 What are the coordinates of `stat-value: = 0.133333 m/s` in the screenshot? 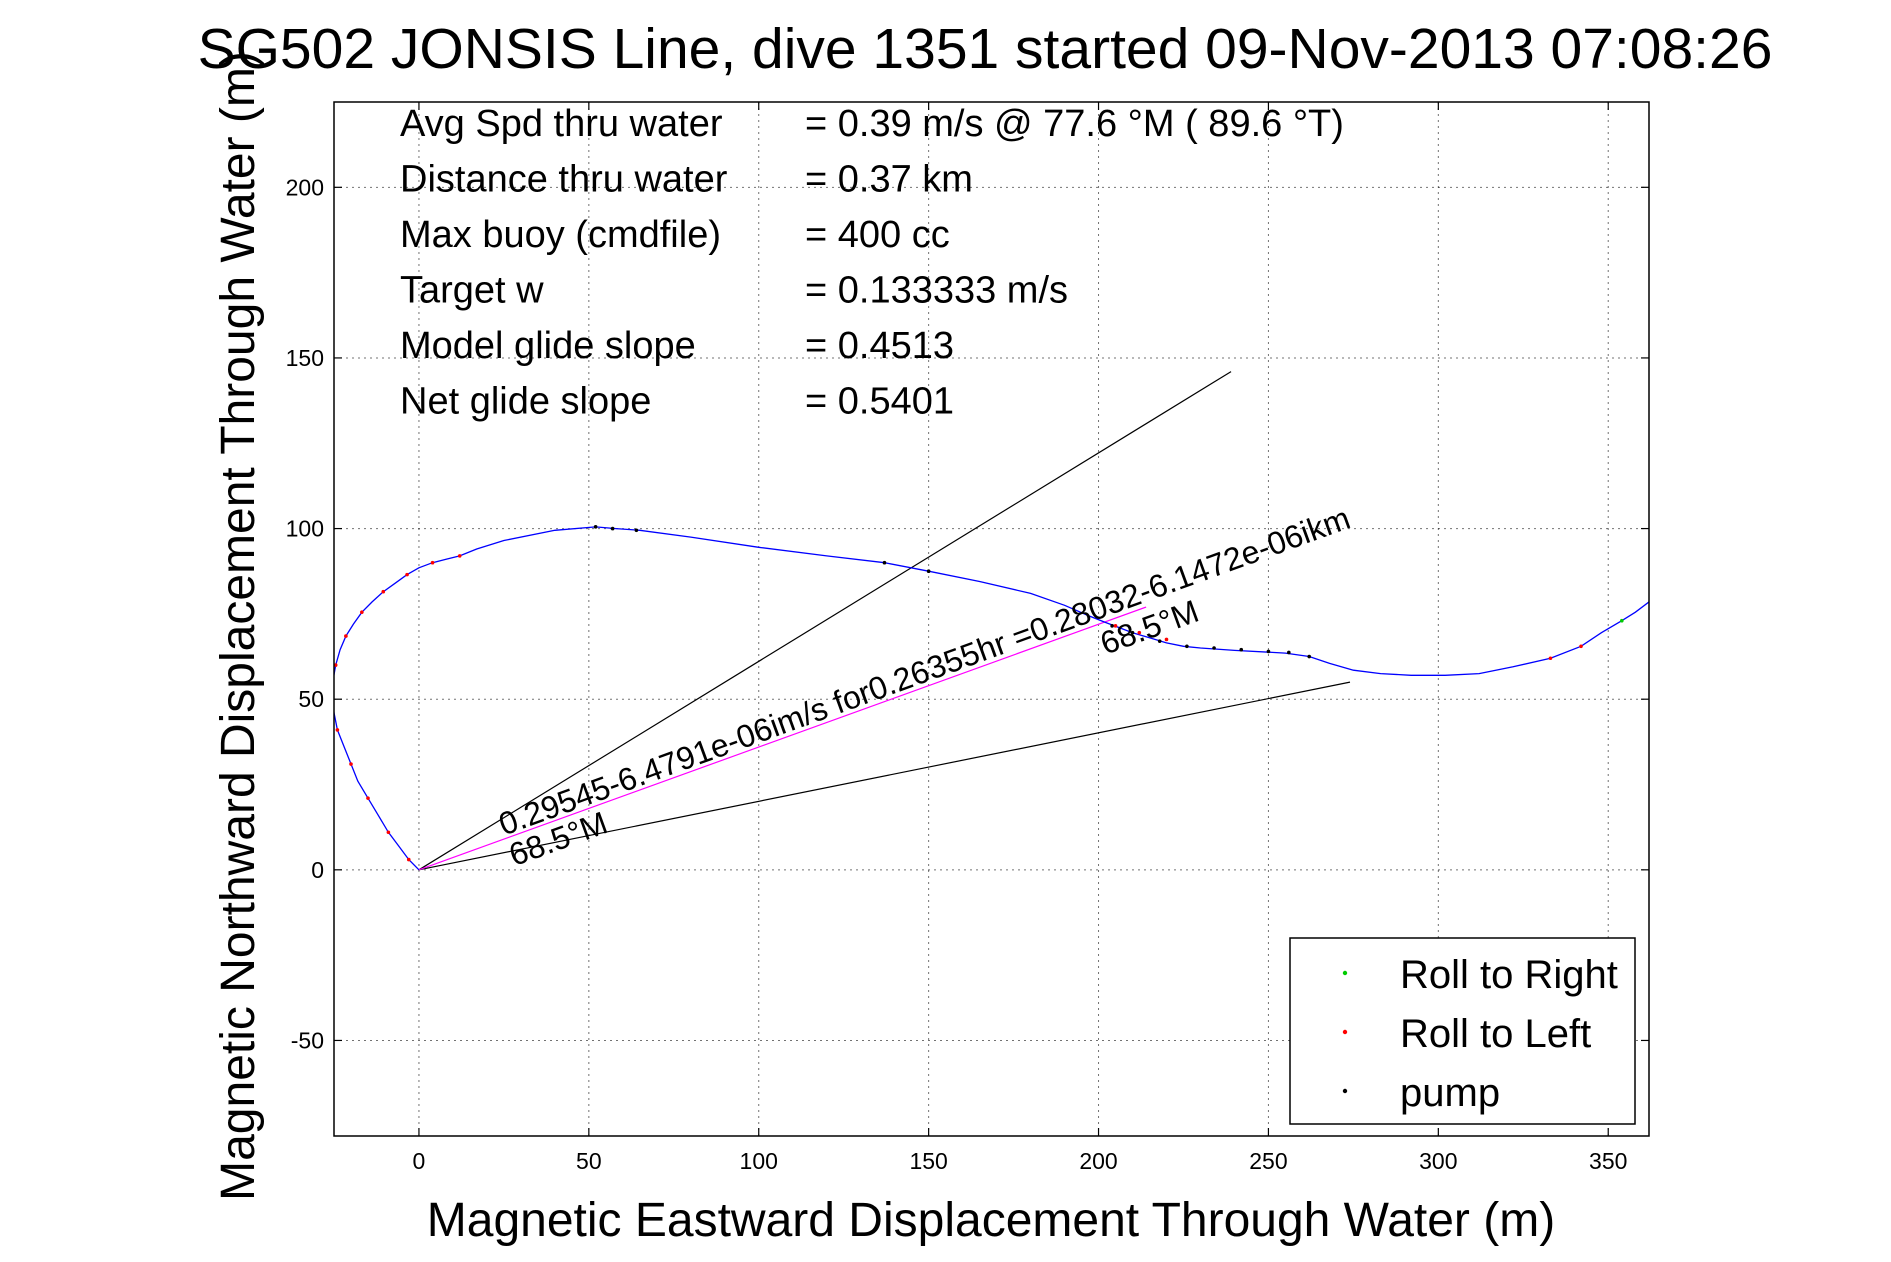 It's located at (936, 291).